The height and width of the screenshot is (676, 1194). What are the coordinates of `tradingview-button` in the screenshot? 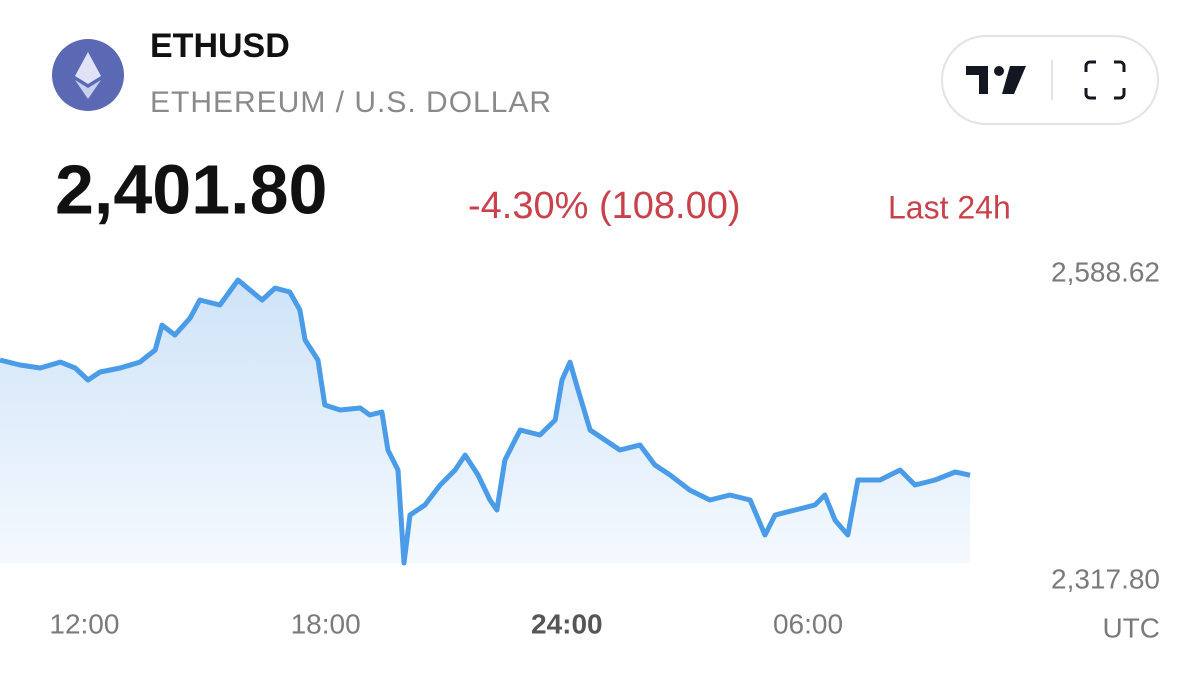 It's located at (1000, 80).